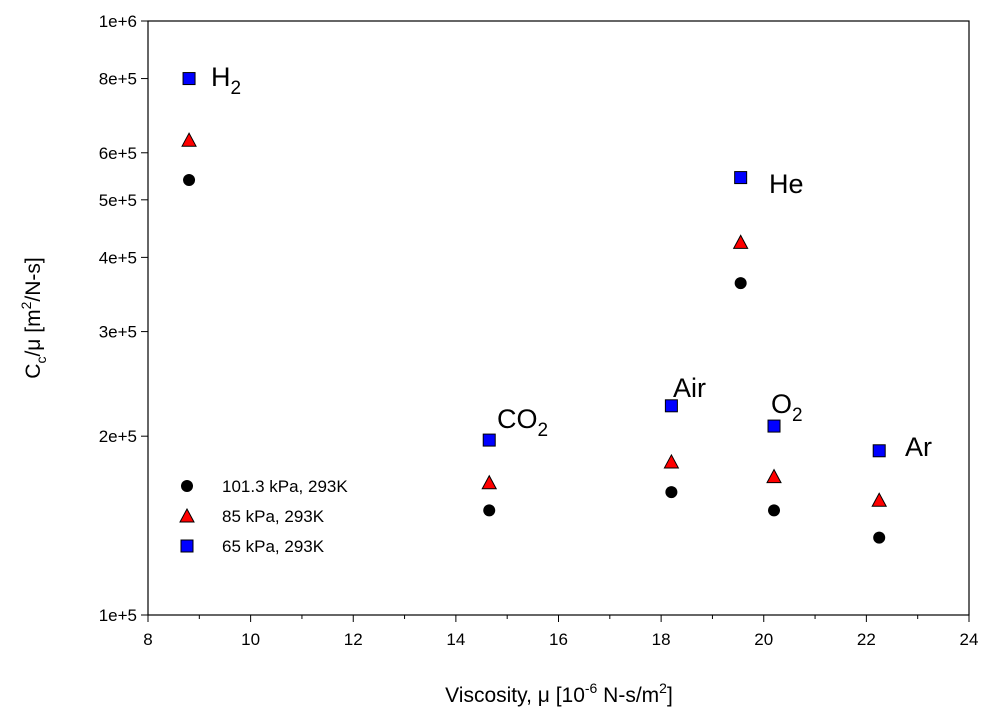 The height and width of the screenshot is (715, 987). Describe the element at coordinates (226, 80) in the screenshot. I see `annotation-h2: H2` at that location.